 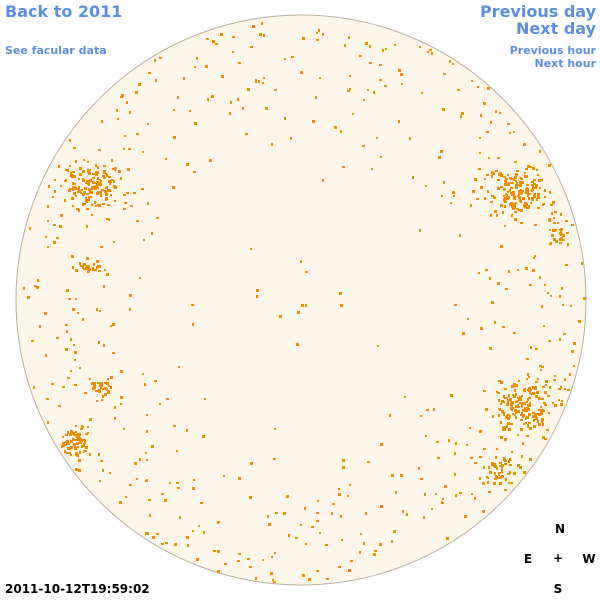 What do you see at coordinates (556, 28) in the screenshot?
I see `next-day-link: Next day` at bounding box center [556, 28].